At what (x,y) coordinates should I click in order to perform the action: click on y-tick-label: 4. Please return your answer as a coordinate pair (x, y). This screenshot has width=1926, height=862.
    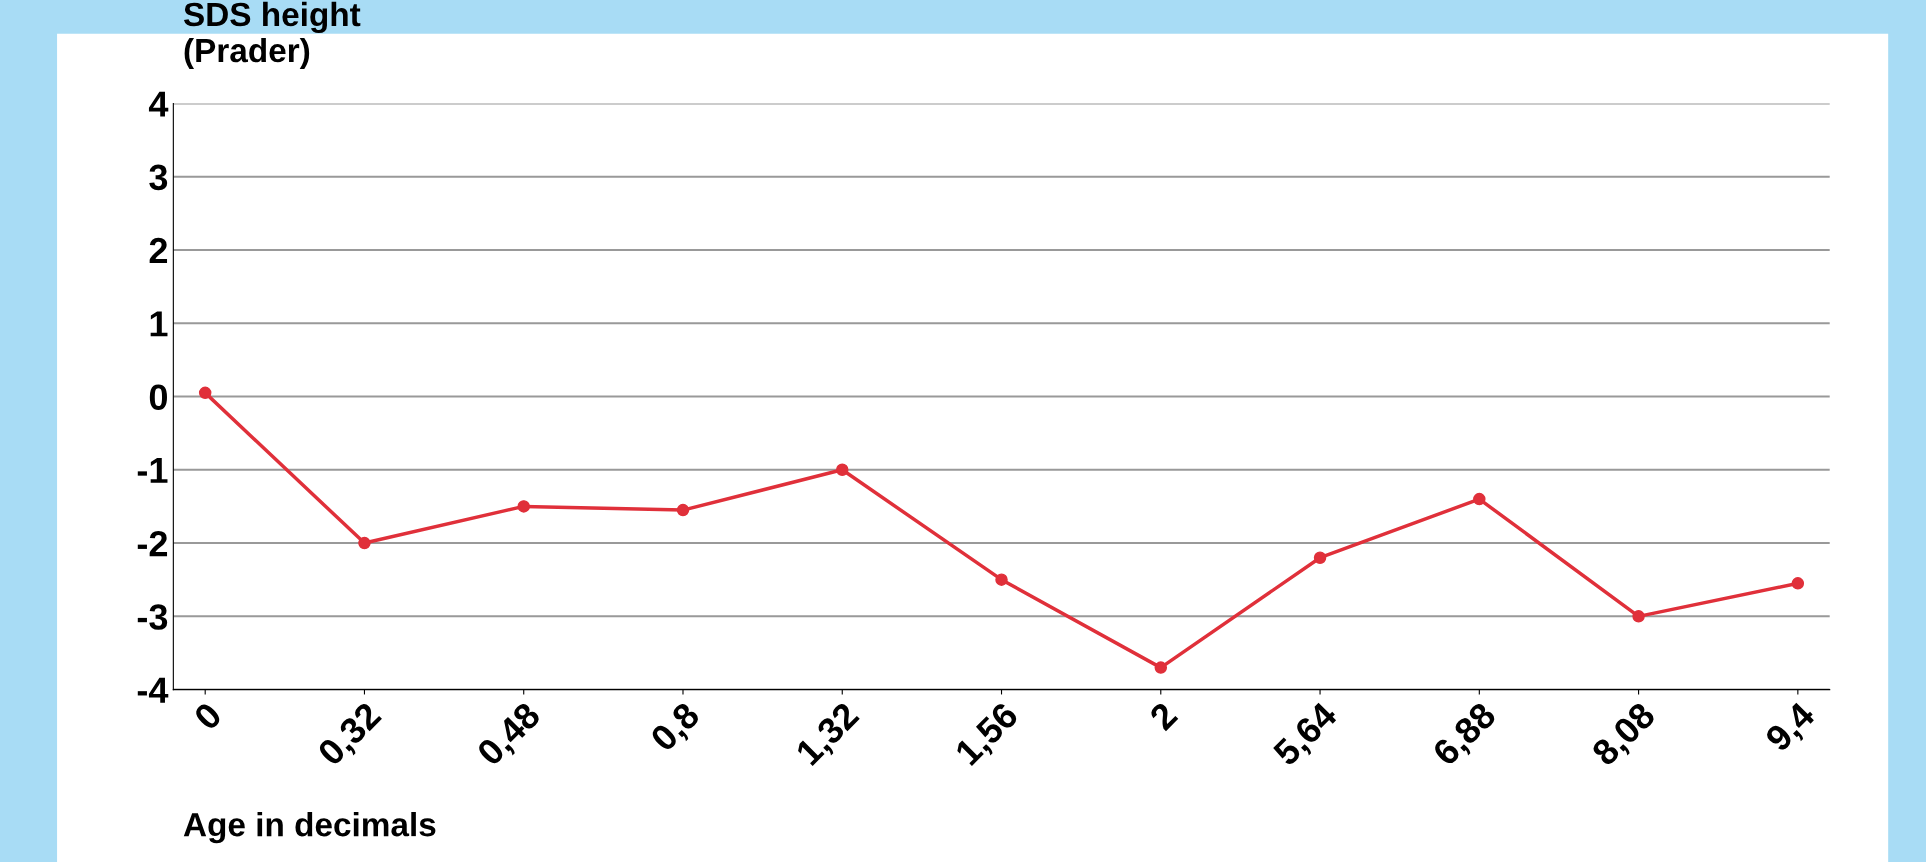
    Looking at the image, I should click on (158, 104).